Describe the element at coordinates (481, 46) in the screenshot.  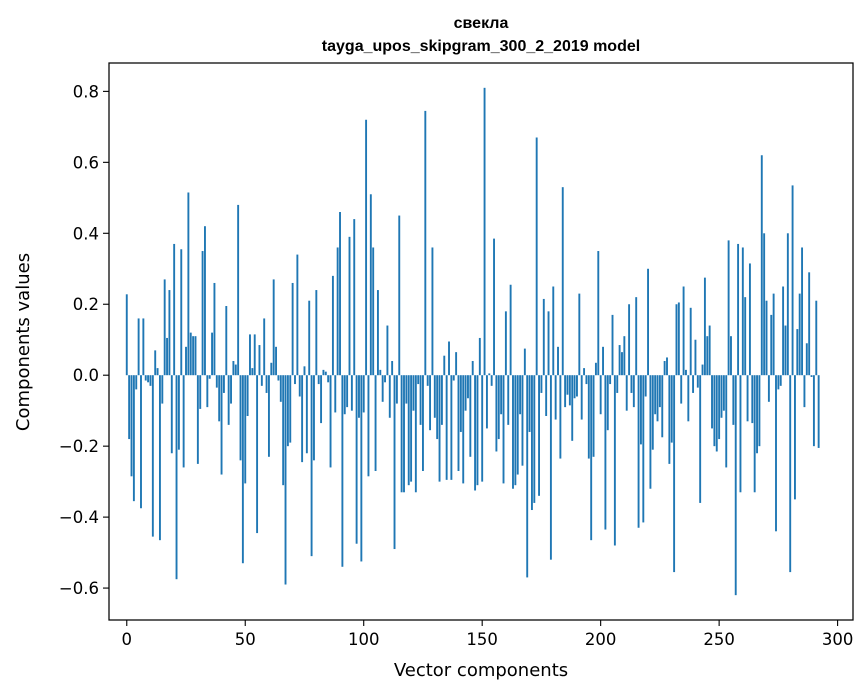
I see `chart-title-model: tayga_upos_skipgram_300_2_2019 model` at that location.